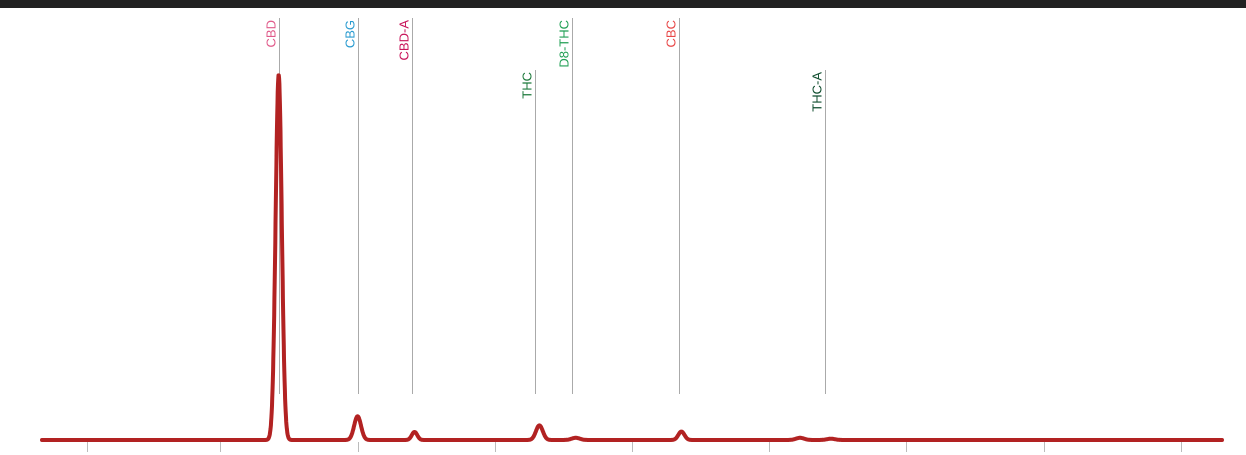  What do you see at coordinates (623, 4) in the screenshot?
I see `top-bar` at bounding box center [623, 4].